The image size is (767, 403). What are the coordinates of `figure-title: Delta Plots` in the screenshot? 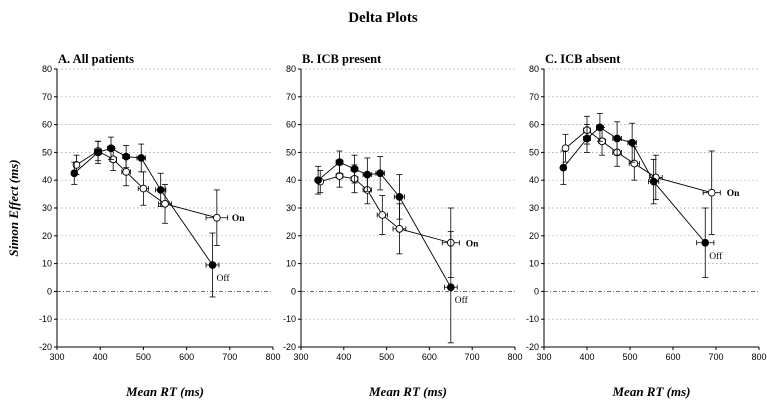 It's located at (383, 18).